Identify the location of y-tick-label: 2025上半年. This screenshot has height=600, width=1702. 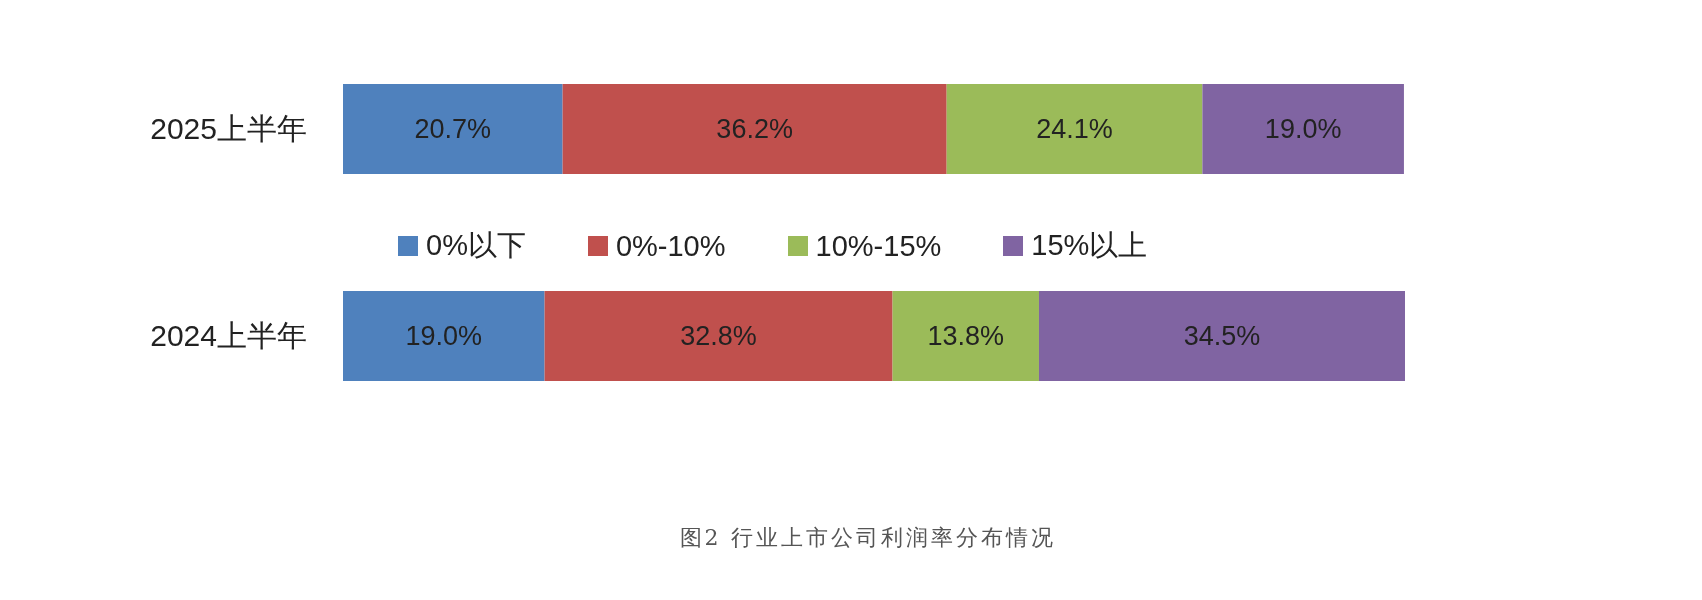
(228, 129).